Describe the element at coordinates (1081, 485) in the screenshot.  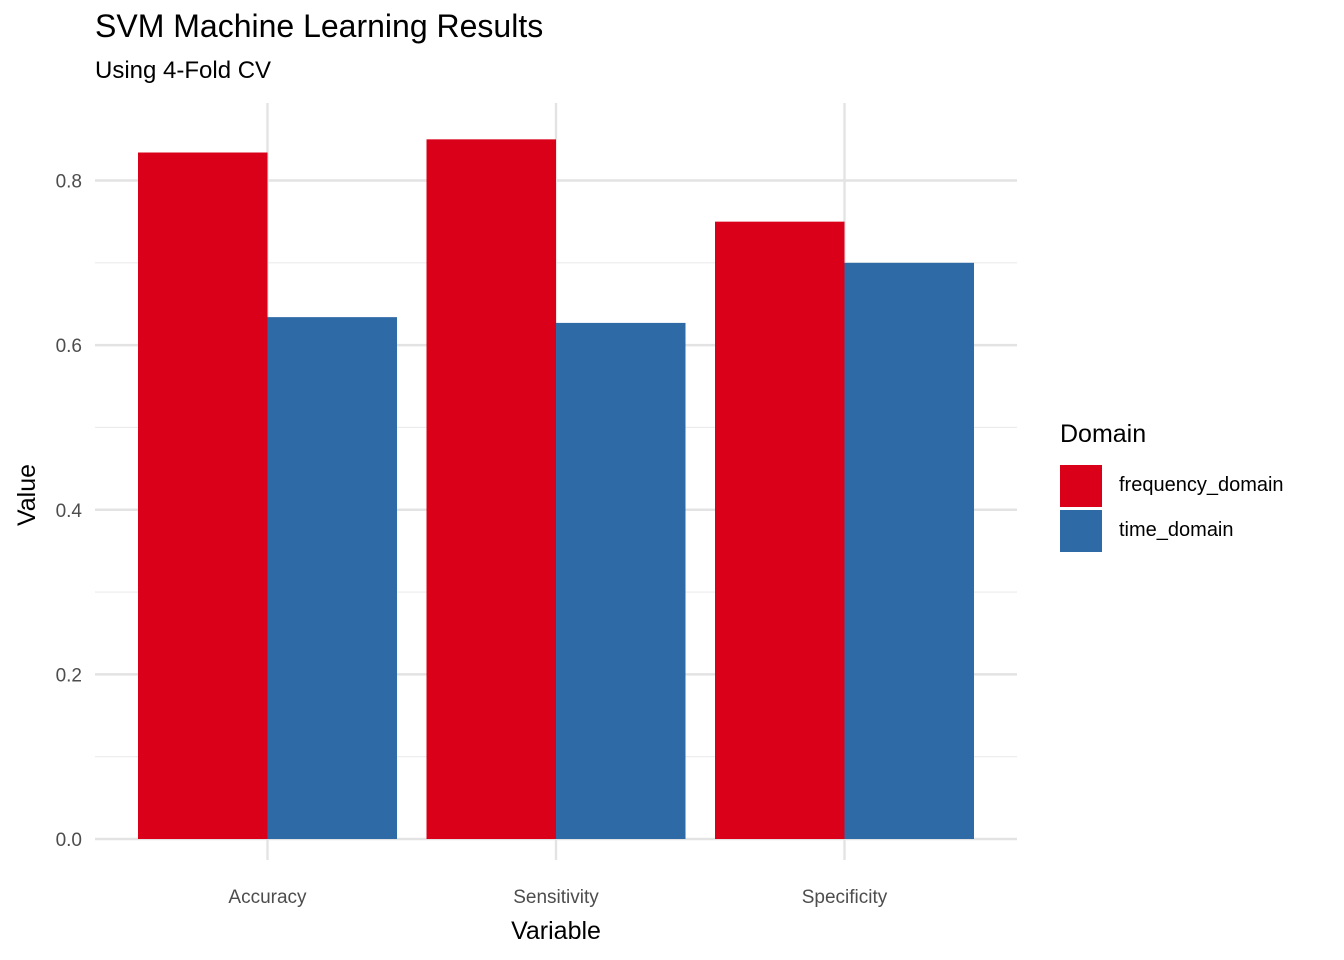
I see `legend-swatch-frequency-domain` at that location.